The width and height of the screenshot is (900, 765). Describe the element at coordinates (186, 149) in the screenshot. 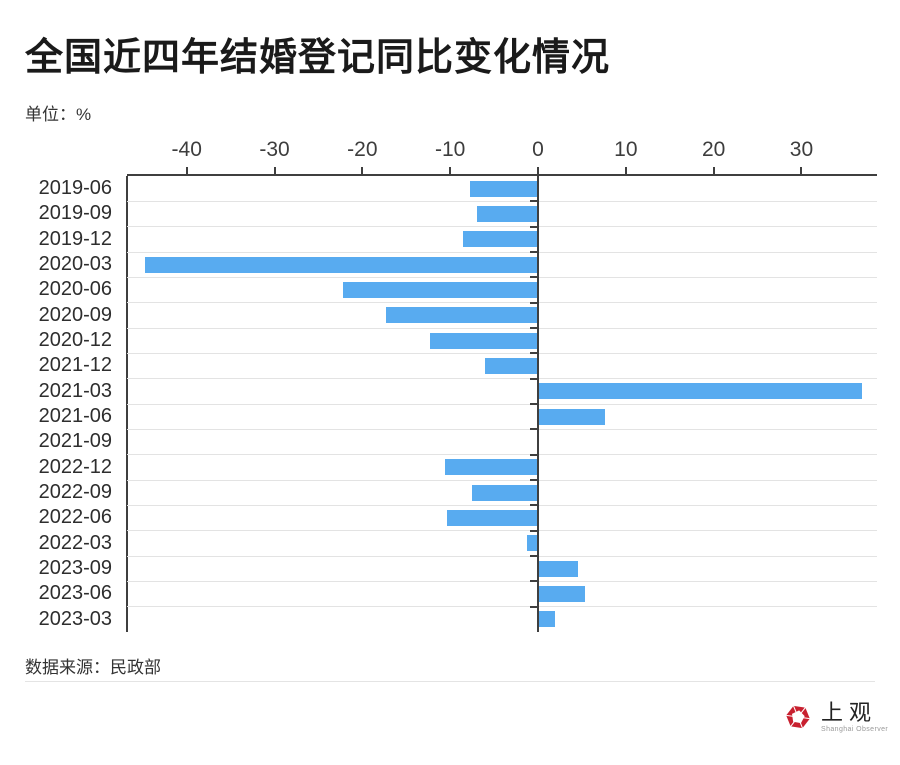

I see `x-axis-tick-label: -40` at that location.